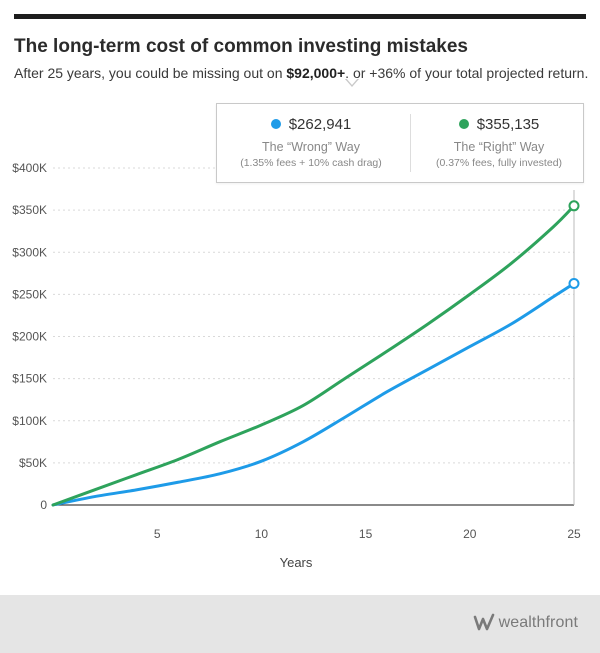 The width and height of the screenshot is (600, 653). I want to click on footer: wealthfront, so click(300, 624).